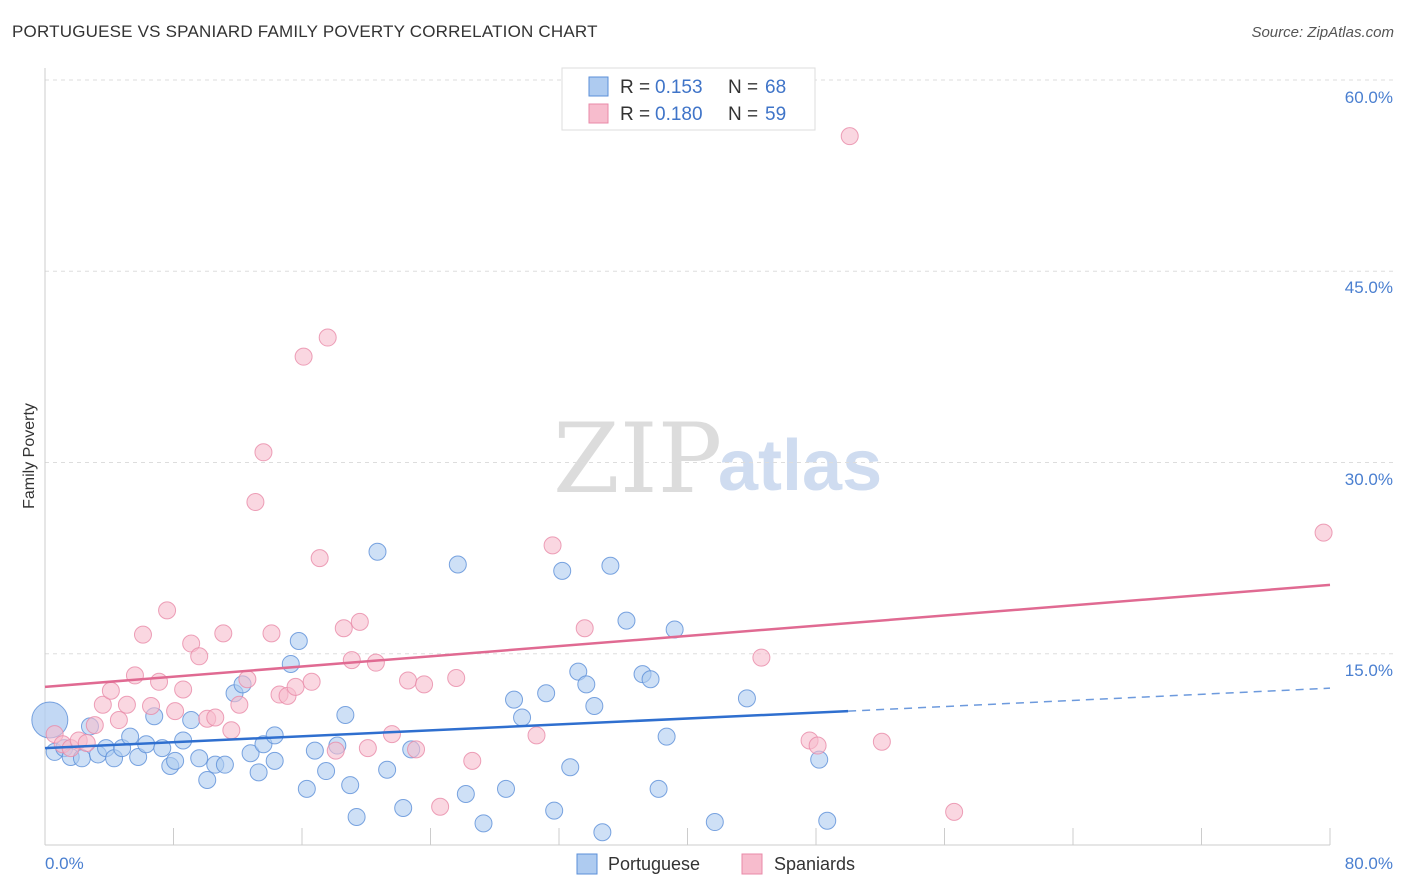 The height and width of the screenshot is (892, 1406). I want to click on watermark-atlas: atlas, so click(800, 466).